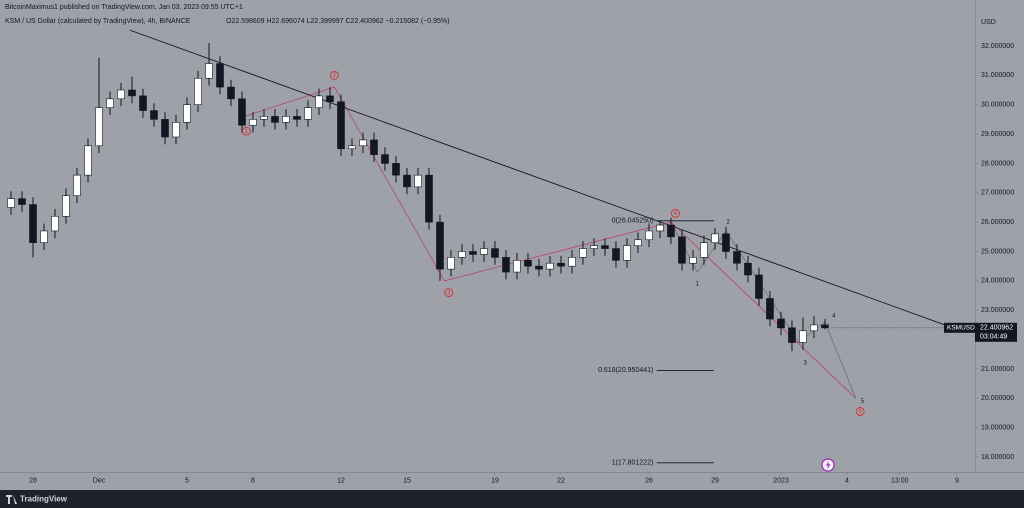 This screenshot has width=1024, height=508. Describe the element at coordinates (997, 75) in the screenshot. I see `y-tick-label: 31.000000` at that location.